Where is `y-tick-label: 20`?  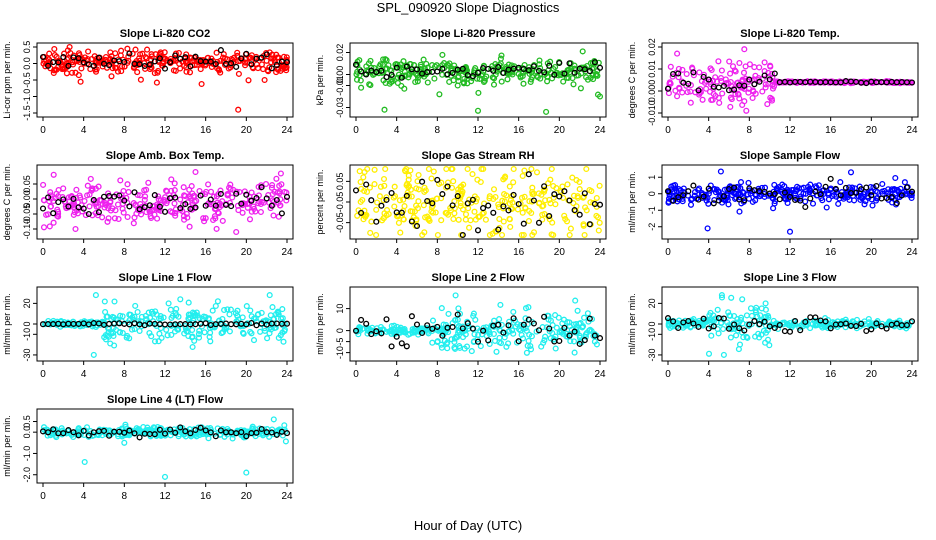
y-tick-label: 20 is located at coordinates (652, 303).